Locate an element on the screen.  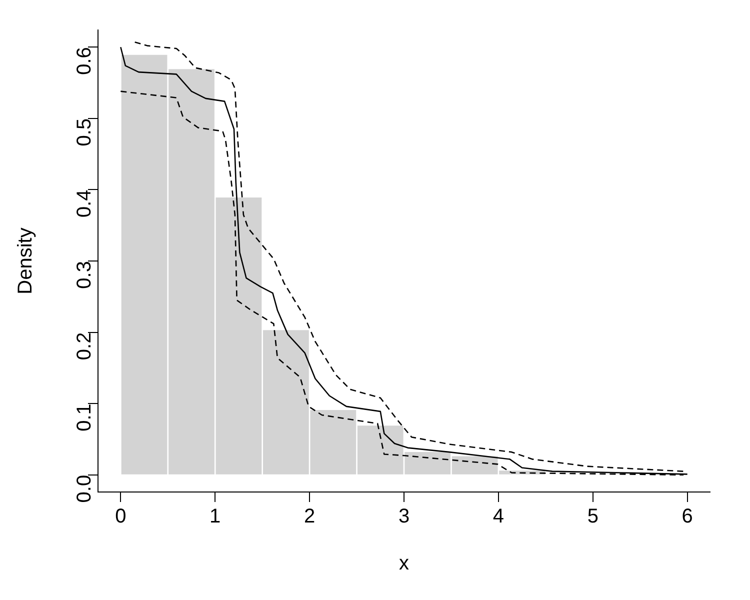
x-tick-label: 4 is located at coordinates (498, 517).